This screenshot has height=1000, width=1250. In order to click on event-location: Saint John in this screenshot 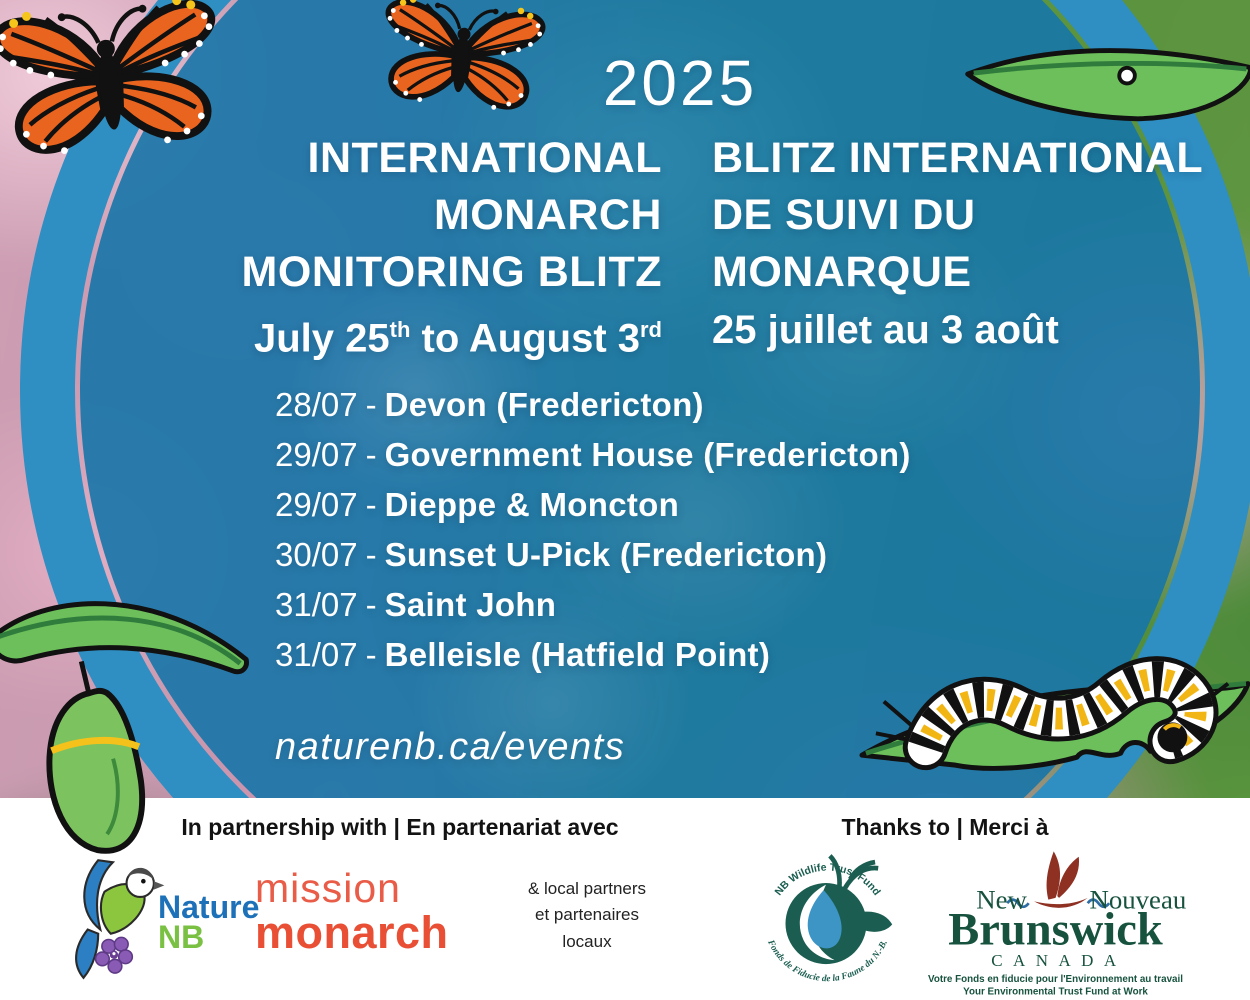, I will do `click(470, 604)`.